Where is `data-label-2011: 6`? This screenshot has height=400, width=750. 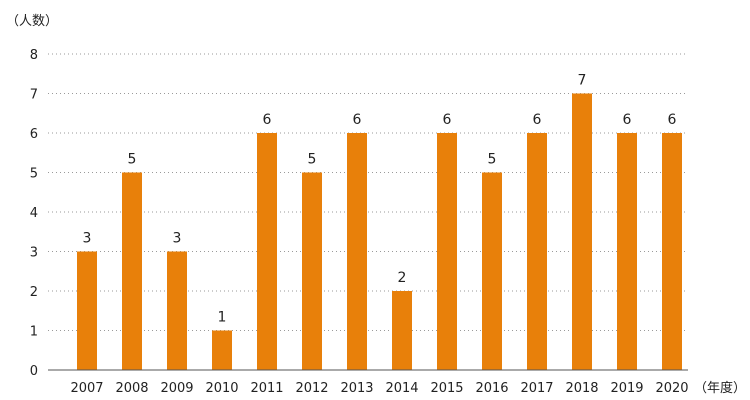
data-label-2011: 6 is located at coordinates (267, 120).